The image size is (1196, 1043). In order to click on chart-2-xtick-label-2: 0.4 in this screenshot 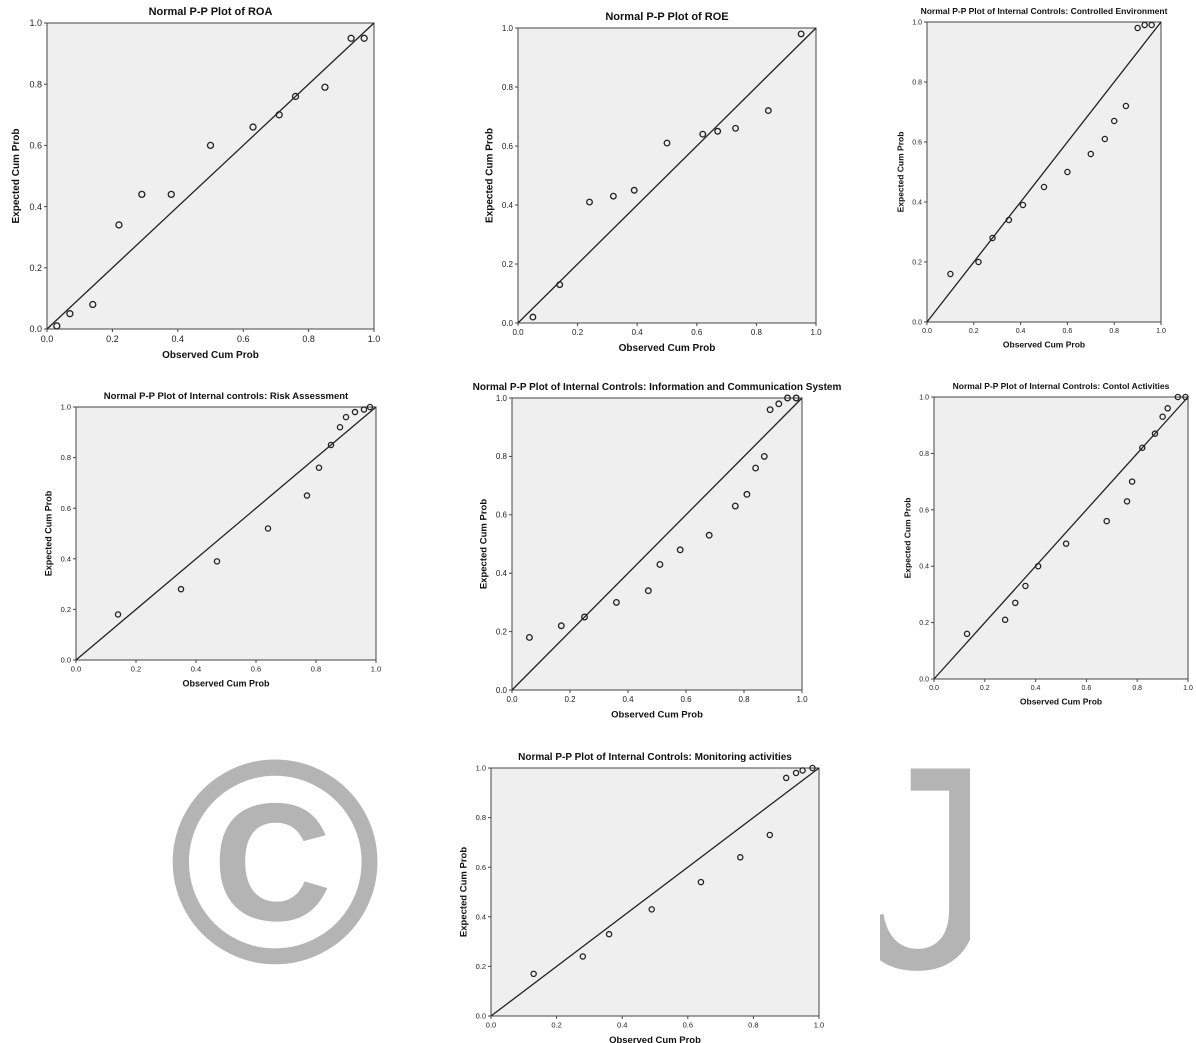, I will do `click(1021, 331)`.